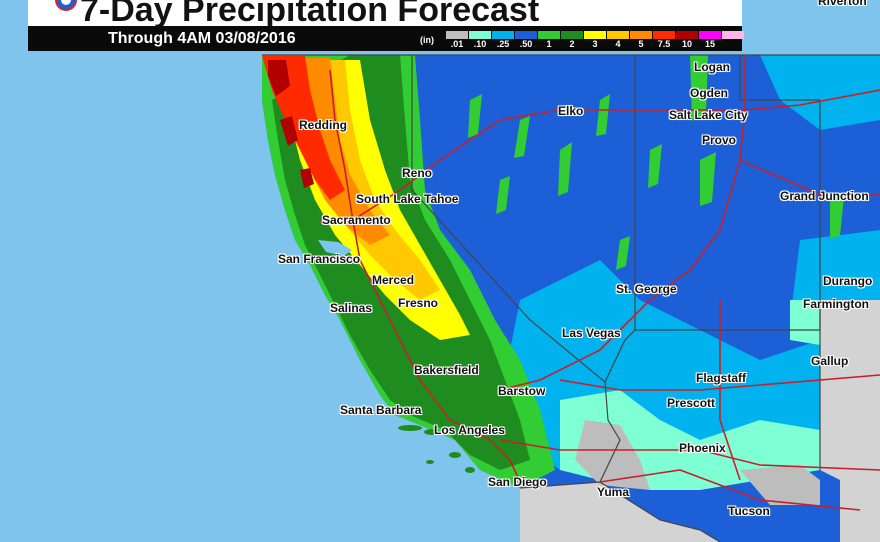  Describe the element at coordinates (709, 93) in the screenshot. I see `city-label: Ogden` at that location.